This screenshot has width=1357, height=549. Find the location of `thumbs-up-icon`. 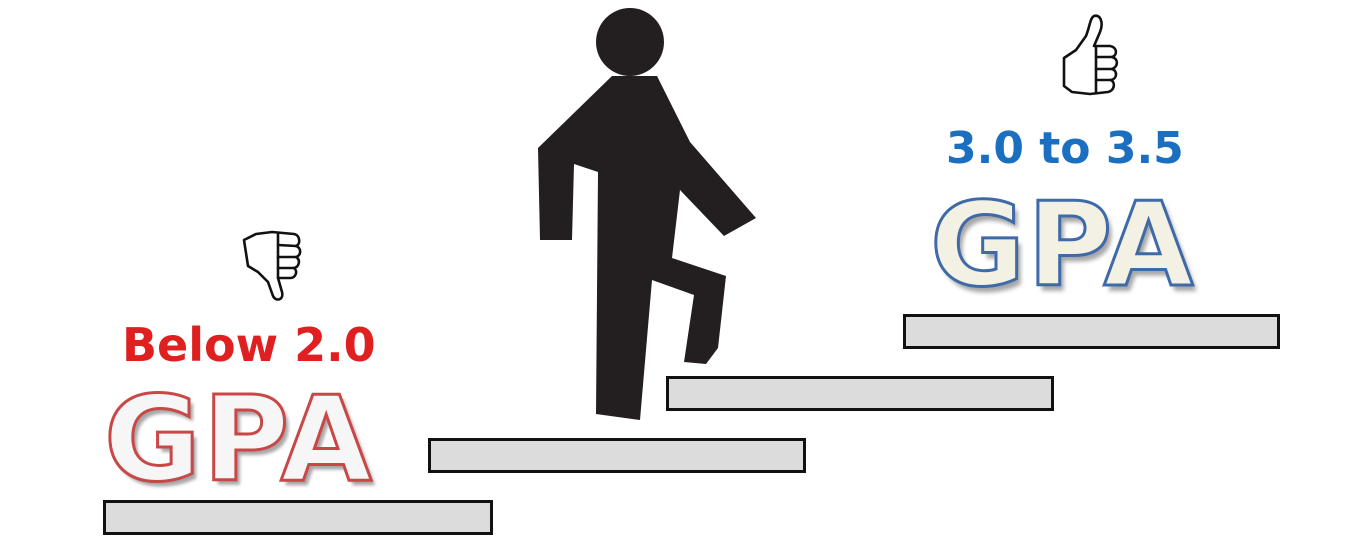

thumbs-up-icon is located at coordinates (1090, 55).